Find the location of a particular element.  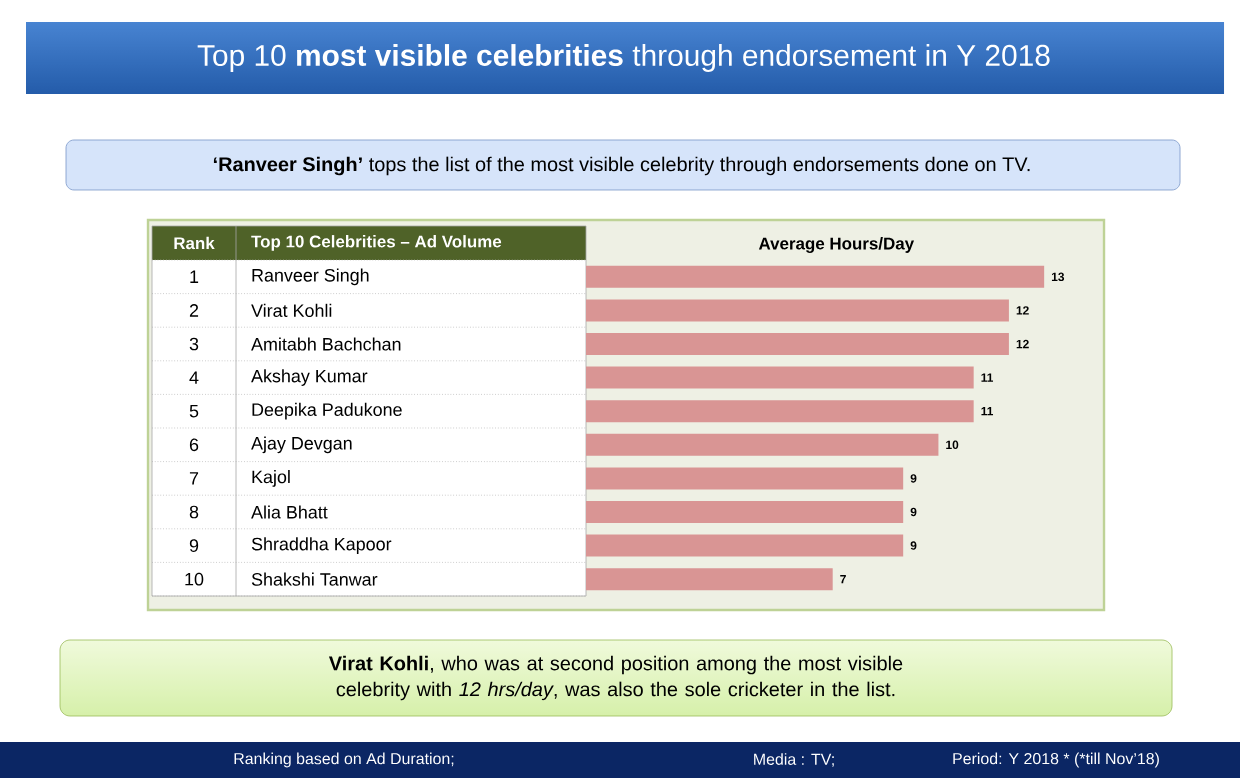

text: 10 is located at coordinates (194, 579).